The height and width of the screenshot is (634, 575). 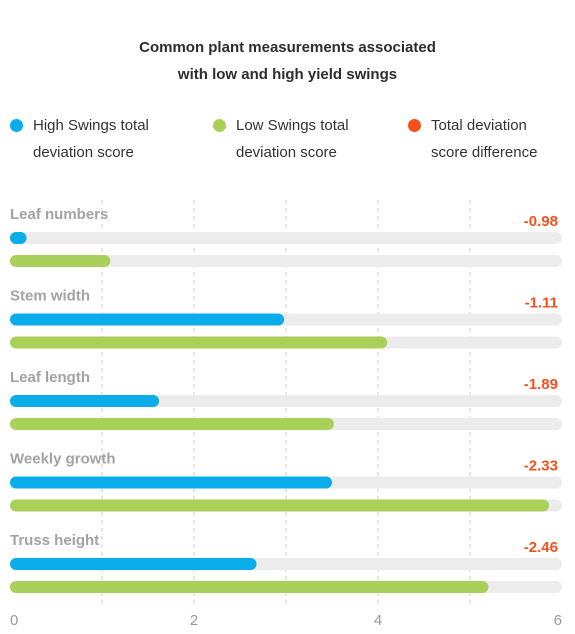 What do you see at coordinates (54, 540) in the screenshot?
I see `category-label: Truss height` at bounding box center [54, 540].